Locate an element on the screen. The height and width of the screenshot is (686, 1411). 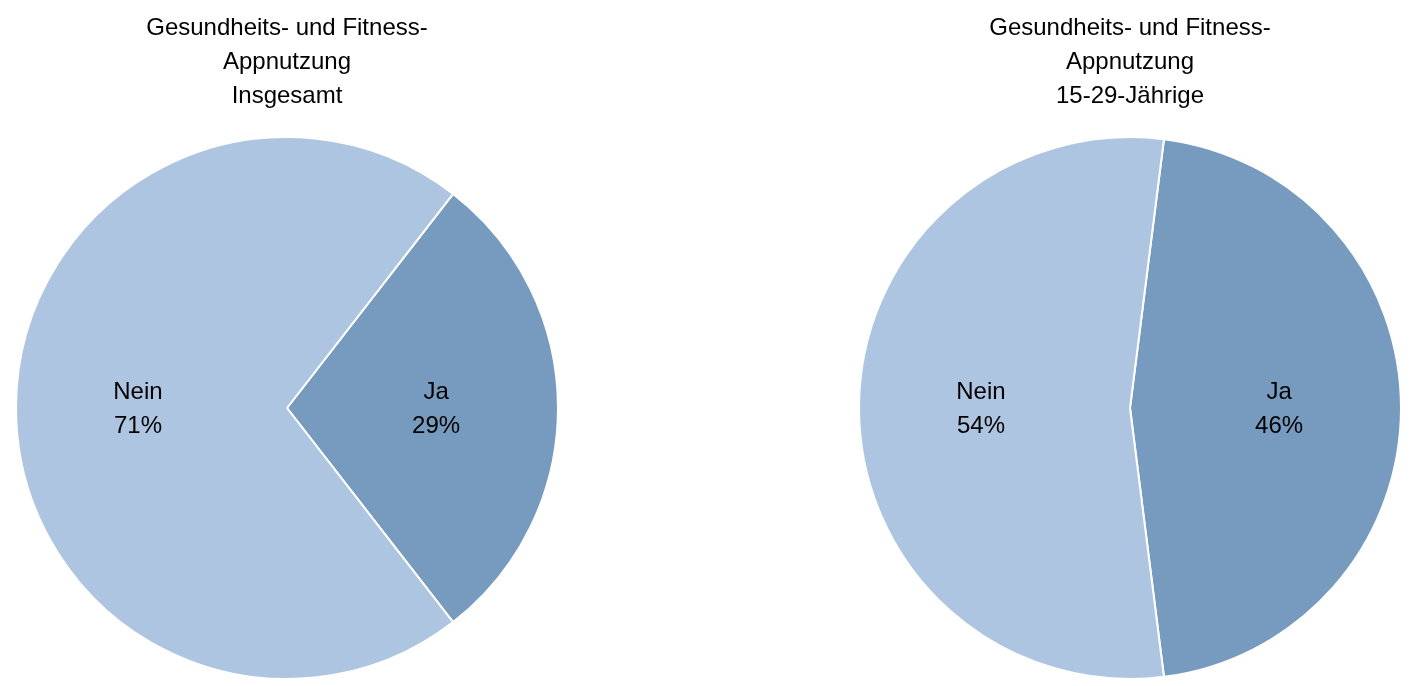
data-label: 46% is located at coordinates (1279, 424).